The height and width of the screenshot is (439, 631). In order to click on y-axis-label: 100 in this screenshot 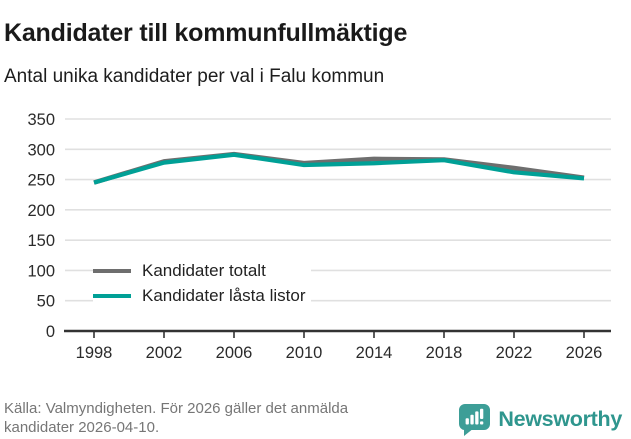, I will do `click(41, 271)`.